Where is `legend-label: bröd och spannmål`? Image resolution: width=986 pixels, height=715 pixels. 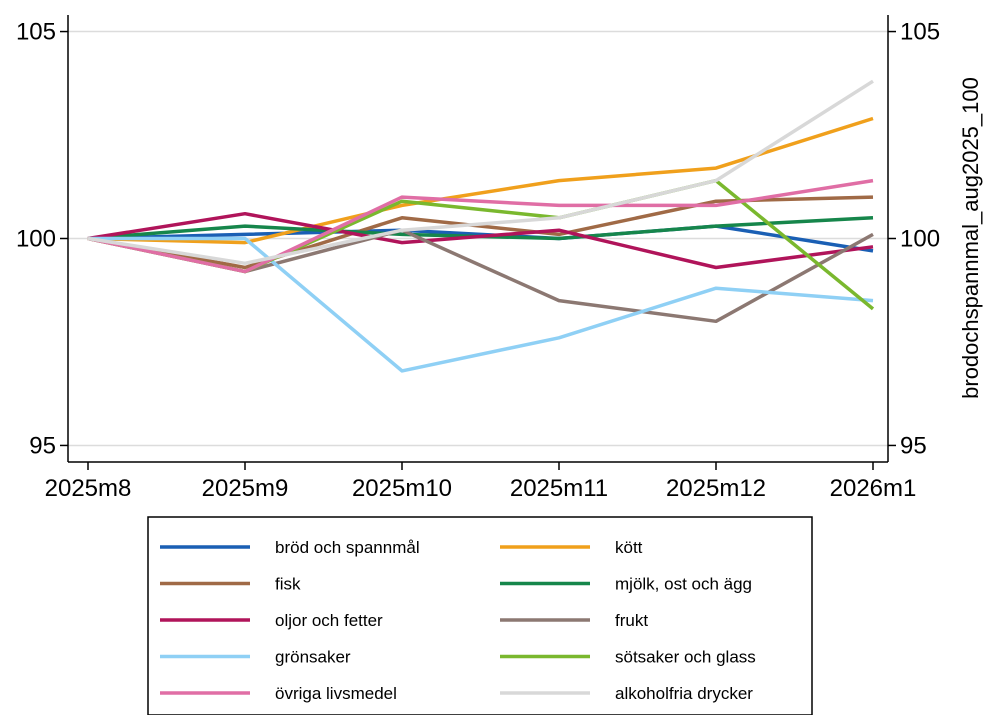 legend-label: bröd och spannmål is located at coordinates (347, 547).